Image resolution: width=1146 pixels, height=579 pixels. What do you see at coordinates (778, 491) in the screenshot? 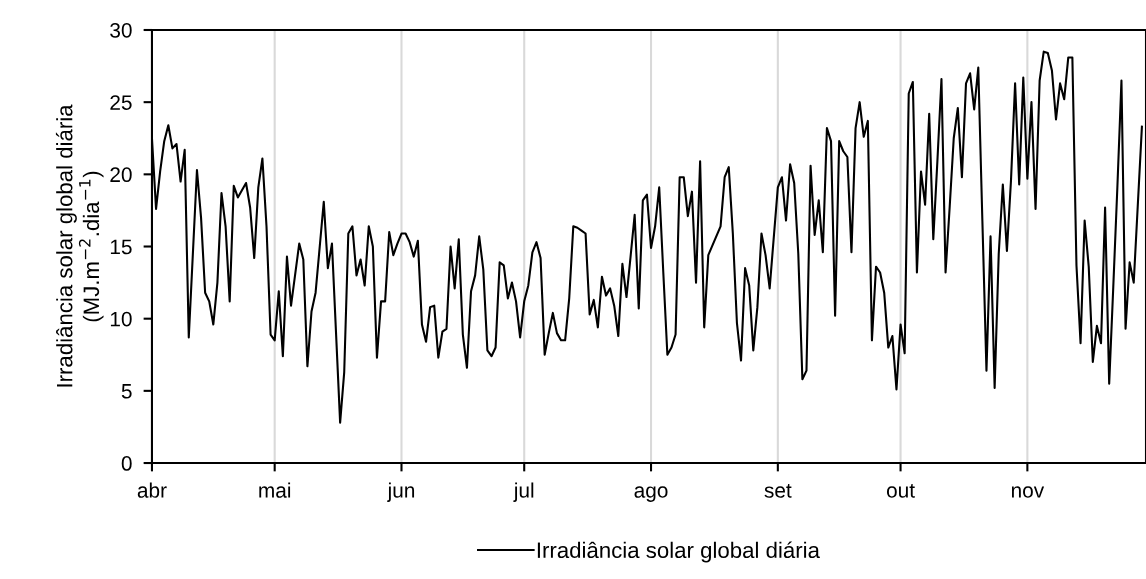
I see `x-tick-label: set` at bounding box center [778, 491].